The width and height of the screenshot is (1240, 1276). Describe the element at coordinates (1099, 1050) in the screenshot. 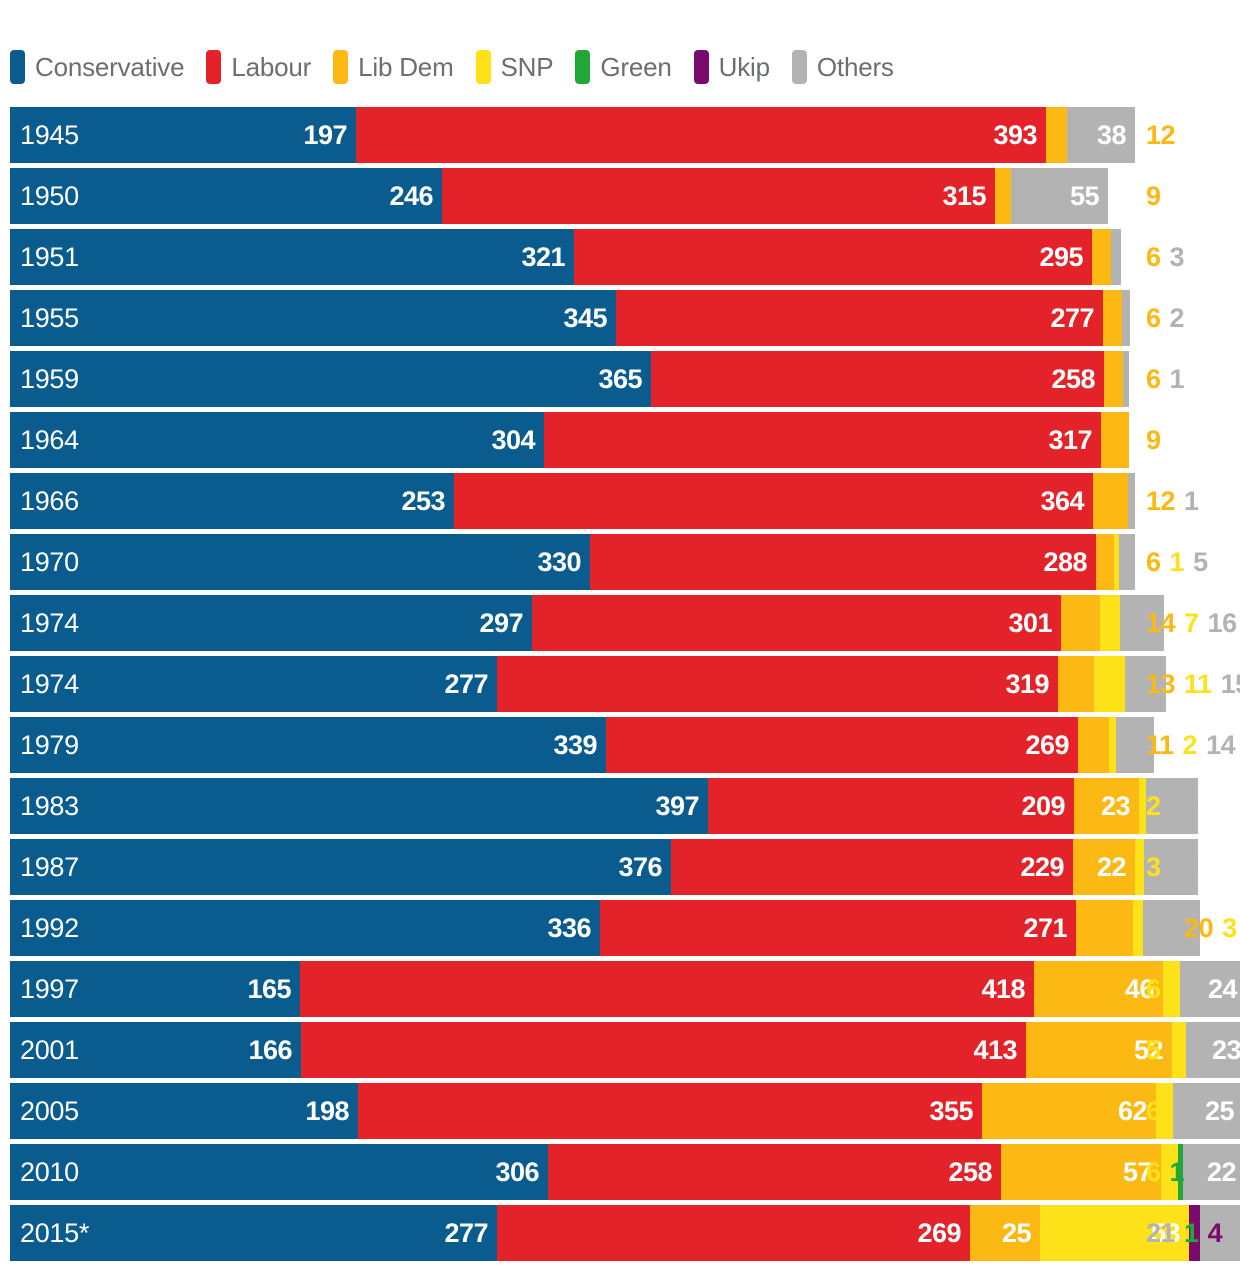

I see `bar-segment-libdem: 52` at that location.